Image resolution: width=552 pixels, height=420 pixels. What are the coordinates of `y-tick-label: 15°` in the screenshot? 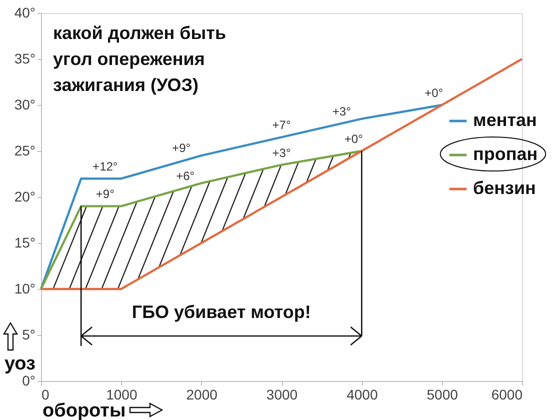 It's located at (25, 242).